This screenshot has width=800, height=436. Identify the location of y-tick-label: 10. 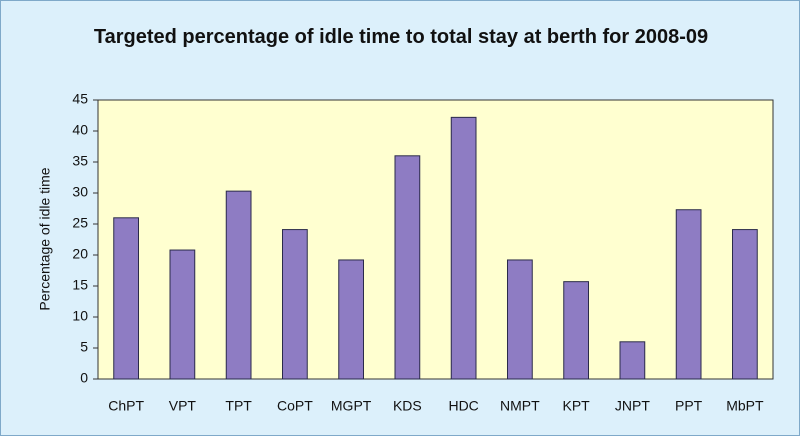
(80, 316).